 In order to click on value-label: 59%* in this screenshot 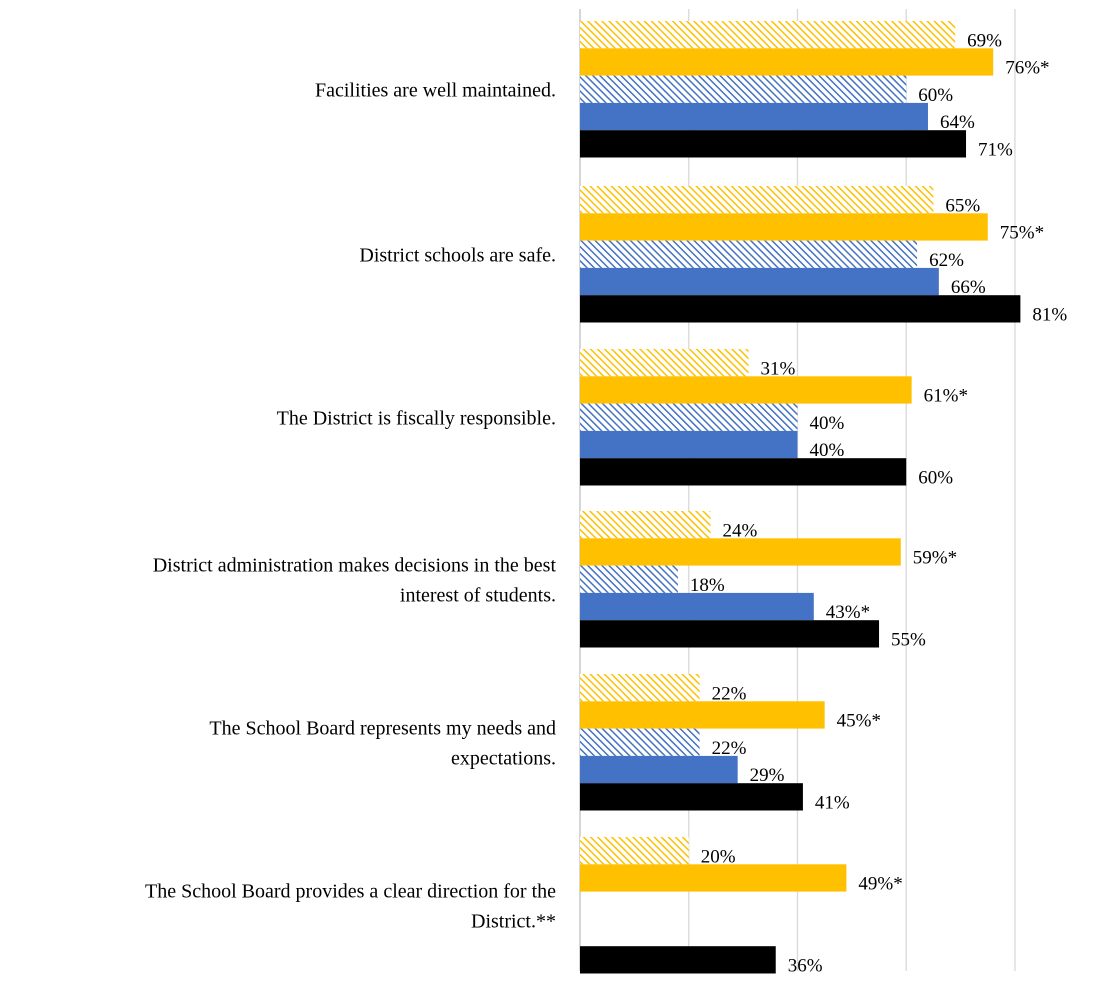, I will do `click(935, 558)`.